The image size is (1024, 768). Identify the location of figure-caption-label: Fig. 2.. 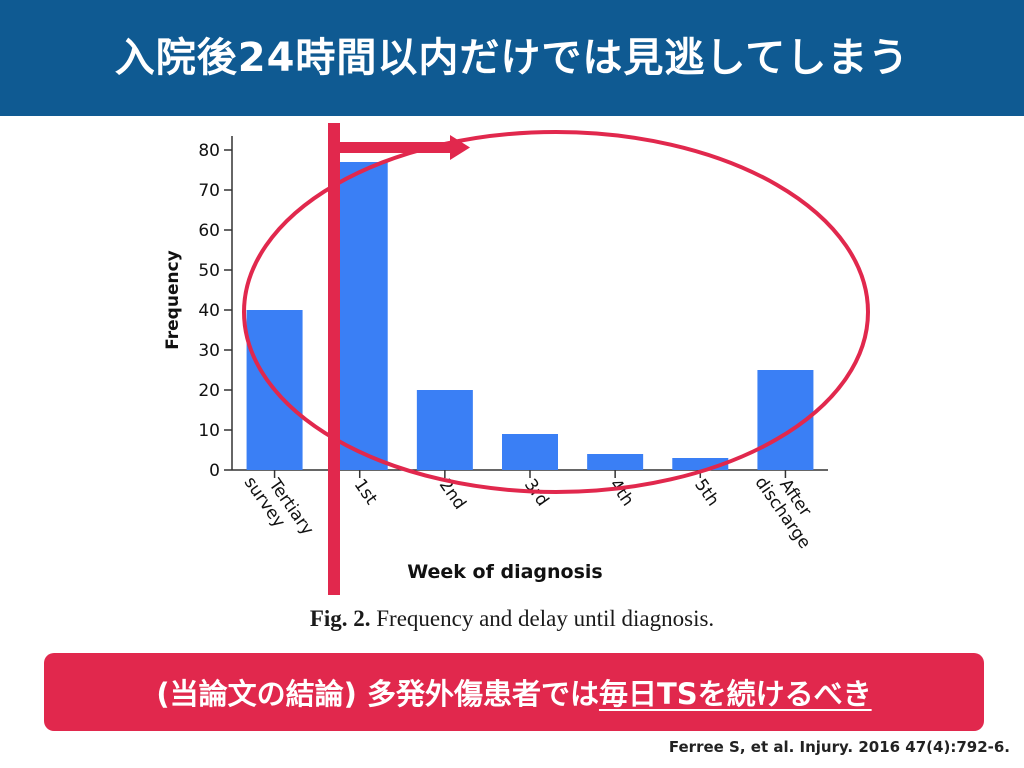
(340, 618).